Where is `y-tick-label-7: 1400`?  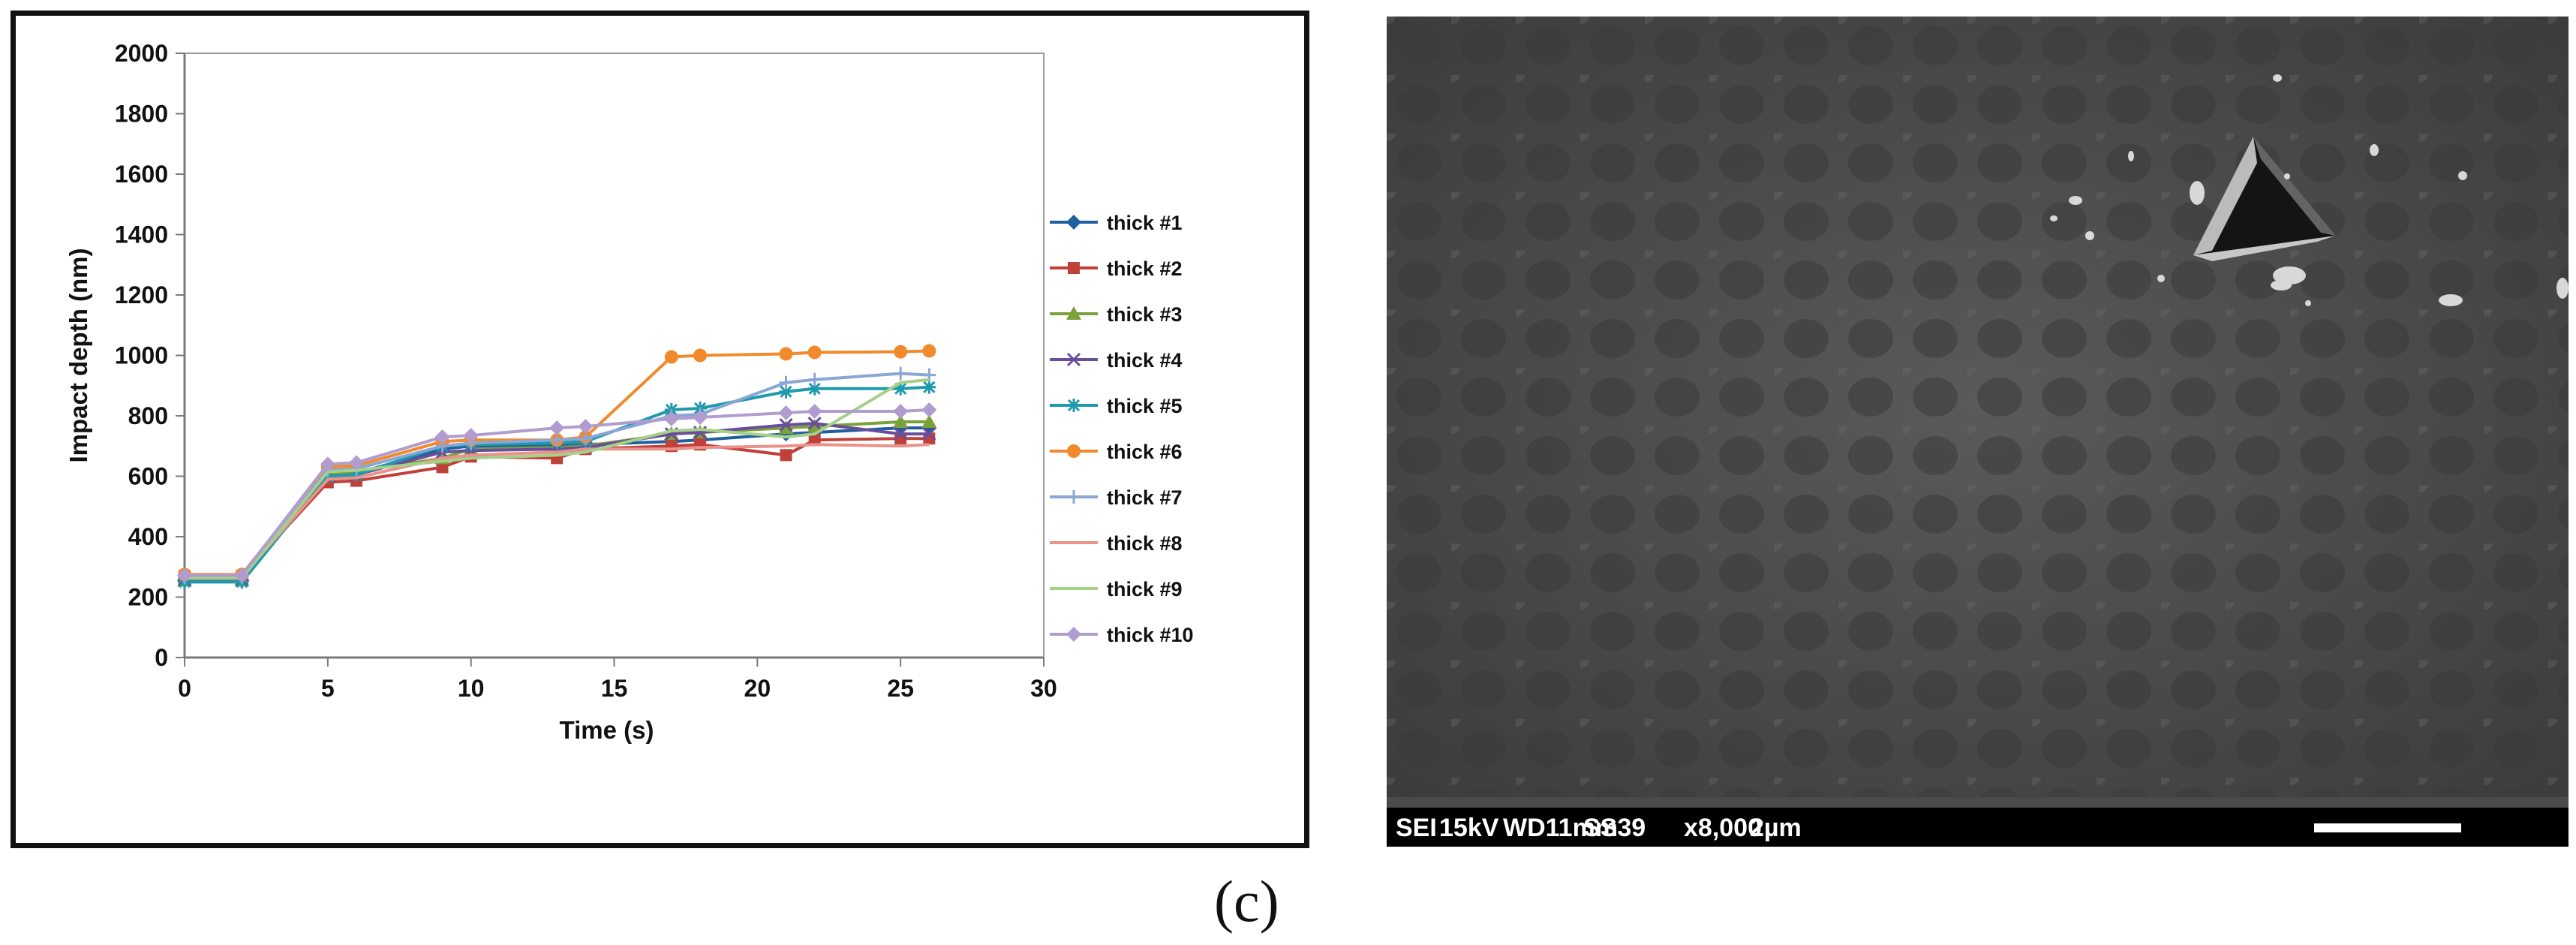 y-tick-label-7: 1400 is located at coordinates (141, 234).